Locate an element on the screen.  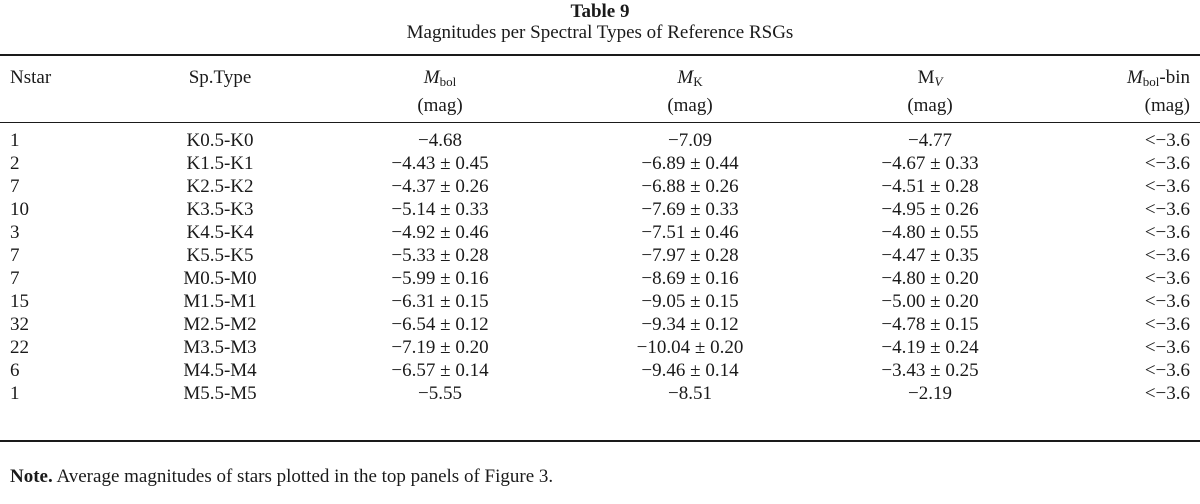
bottom-rule is located at coordinates (600, 441).